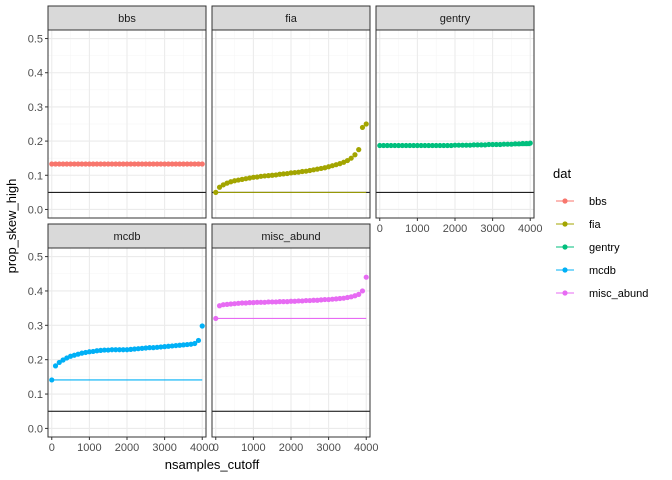 The image size is (672, 480). I want to click on facet-panel-fia: fia, so click(291, 112).